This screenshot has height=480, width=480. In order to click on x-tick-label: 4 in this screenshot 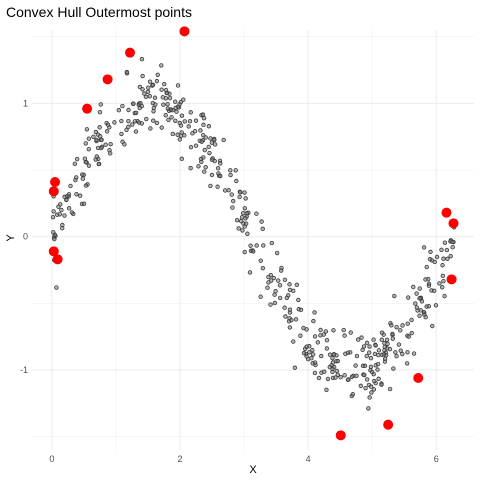, I will do `click(308, 459)`.